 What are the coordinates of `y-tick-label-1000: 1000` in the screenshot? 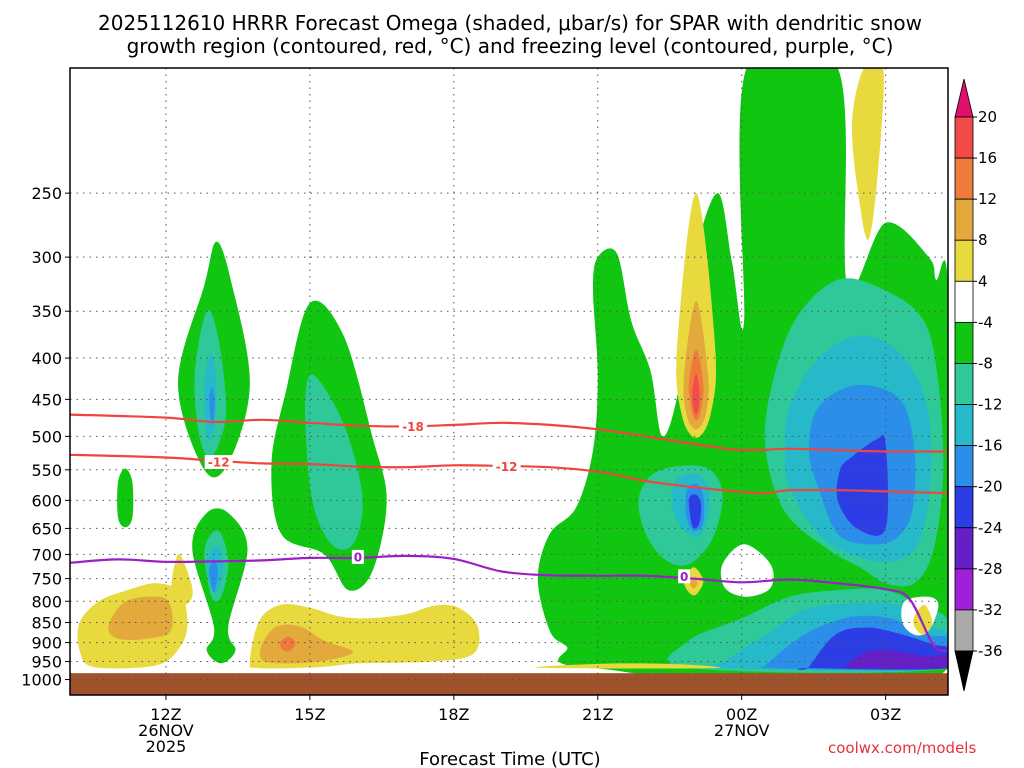 It's located at (41, 680).